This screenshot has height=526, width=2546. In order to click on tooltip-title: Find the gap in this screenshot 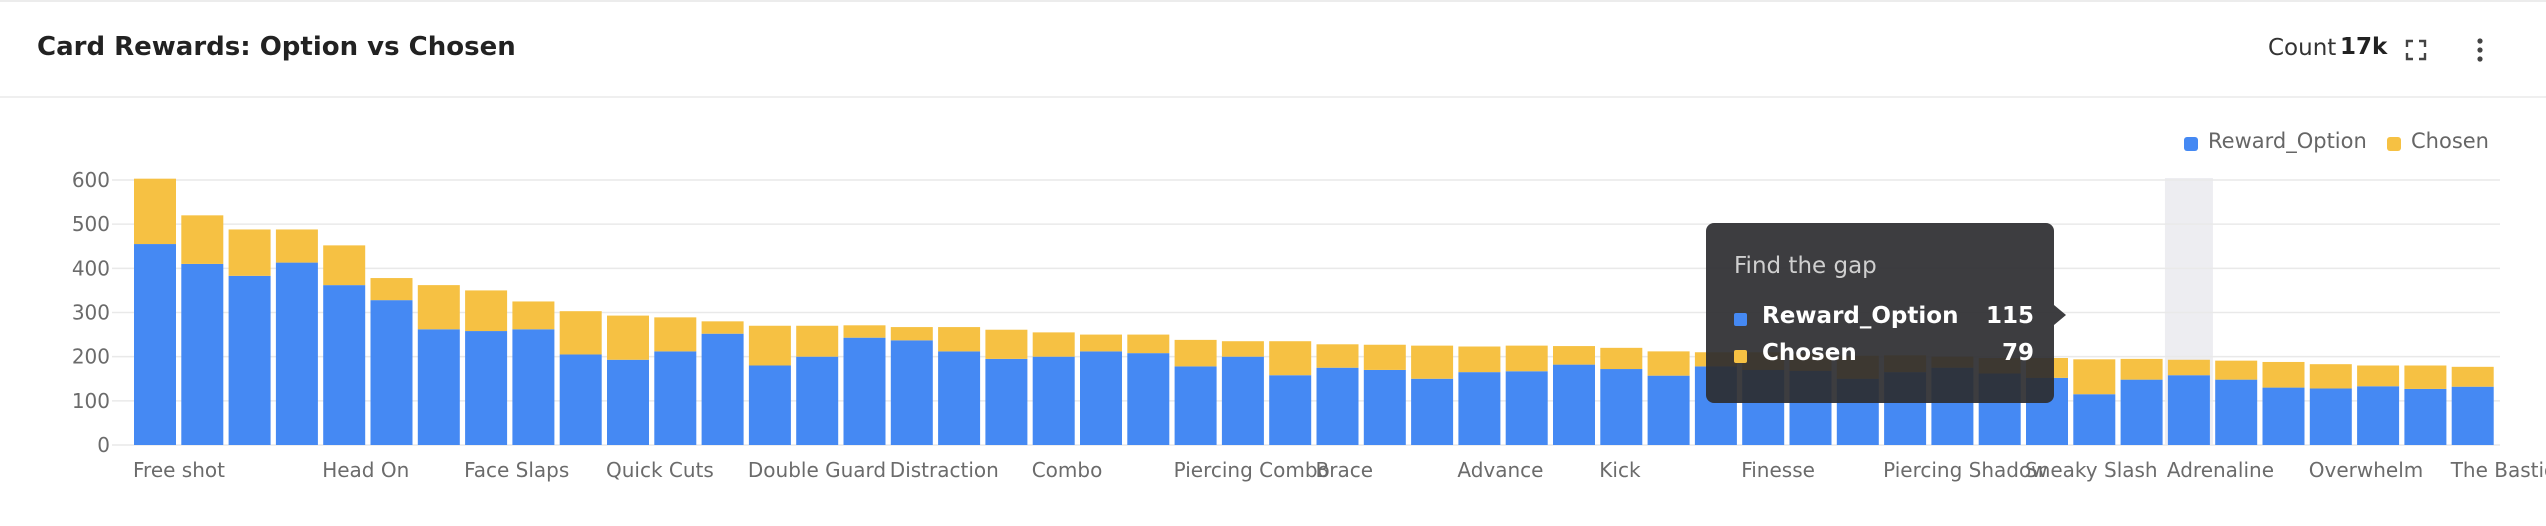, I will do `click(1805, 266)`.